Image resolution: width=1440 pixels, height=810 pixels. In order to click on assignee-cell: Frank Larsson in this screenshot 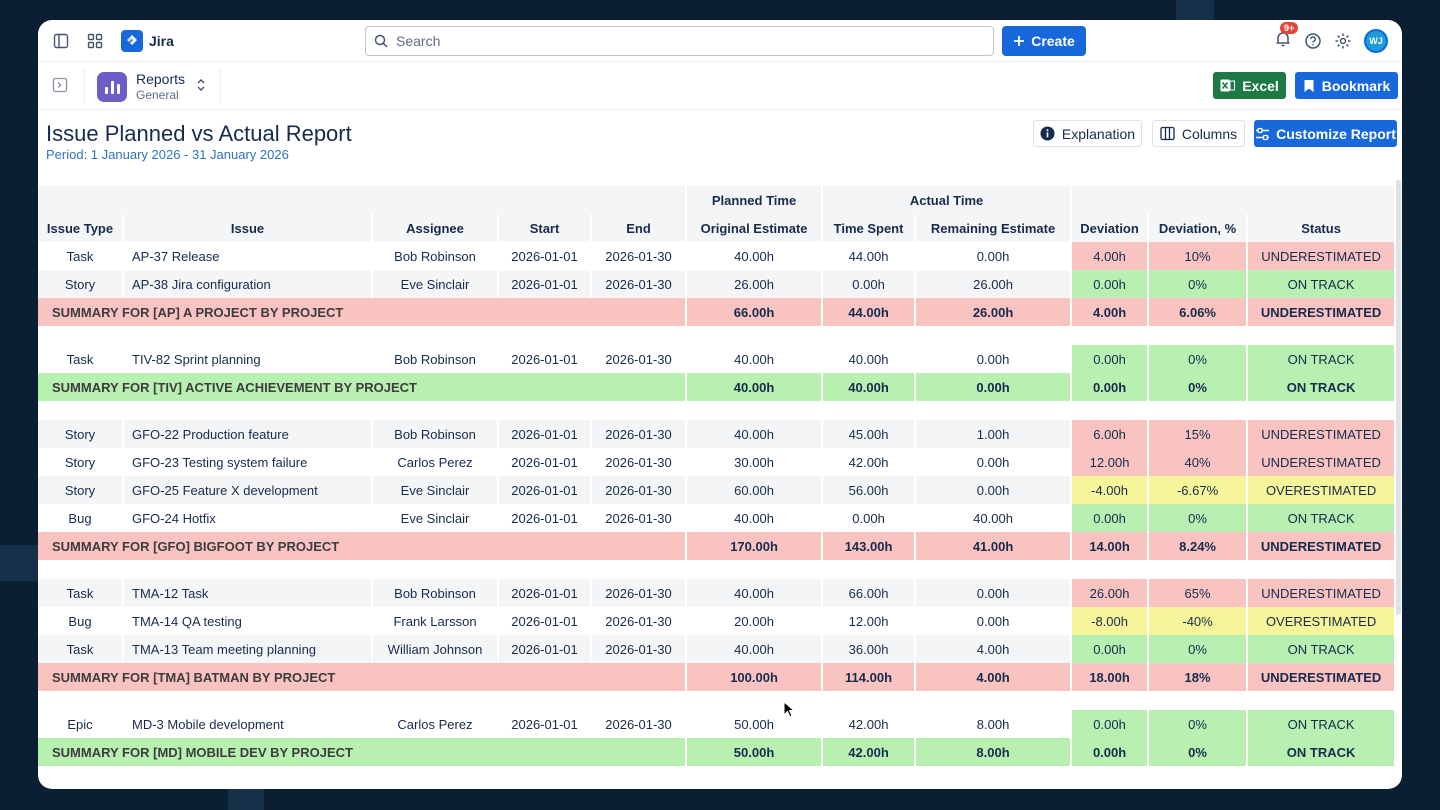, I will do `click(436, 621)`.